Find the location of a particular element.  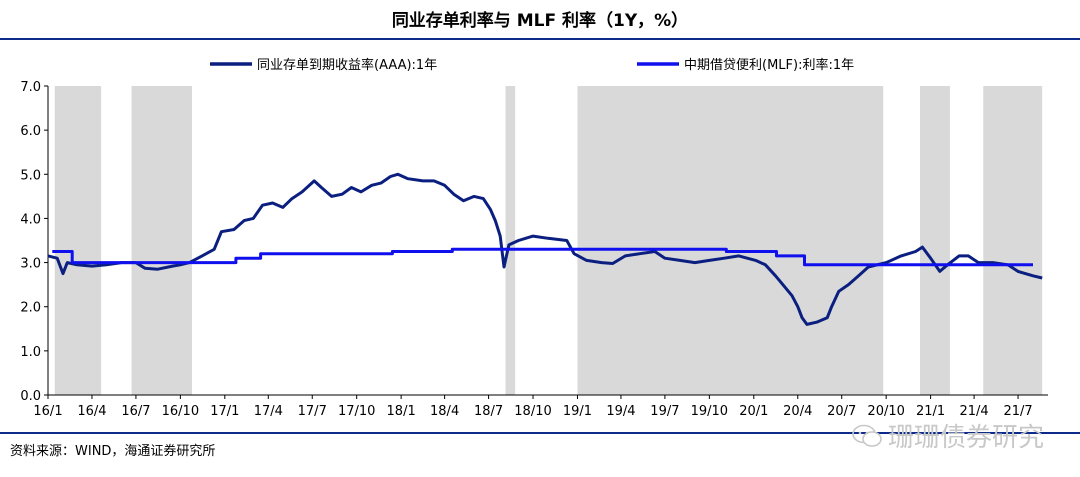

y-tick-label: 3.0 is located at coordinates (30, 264).